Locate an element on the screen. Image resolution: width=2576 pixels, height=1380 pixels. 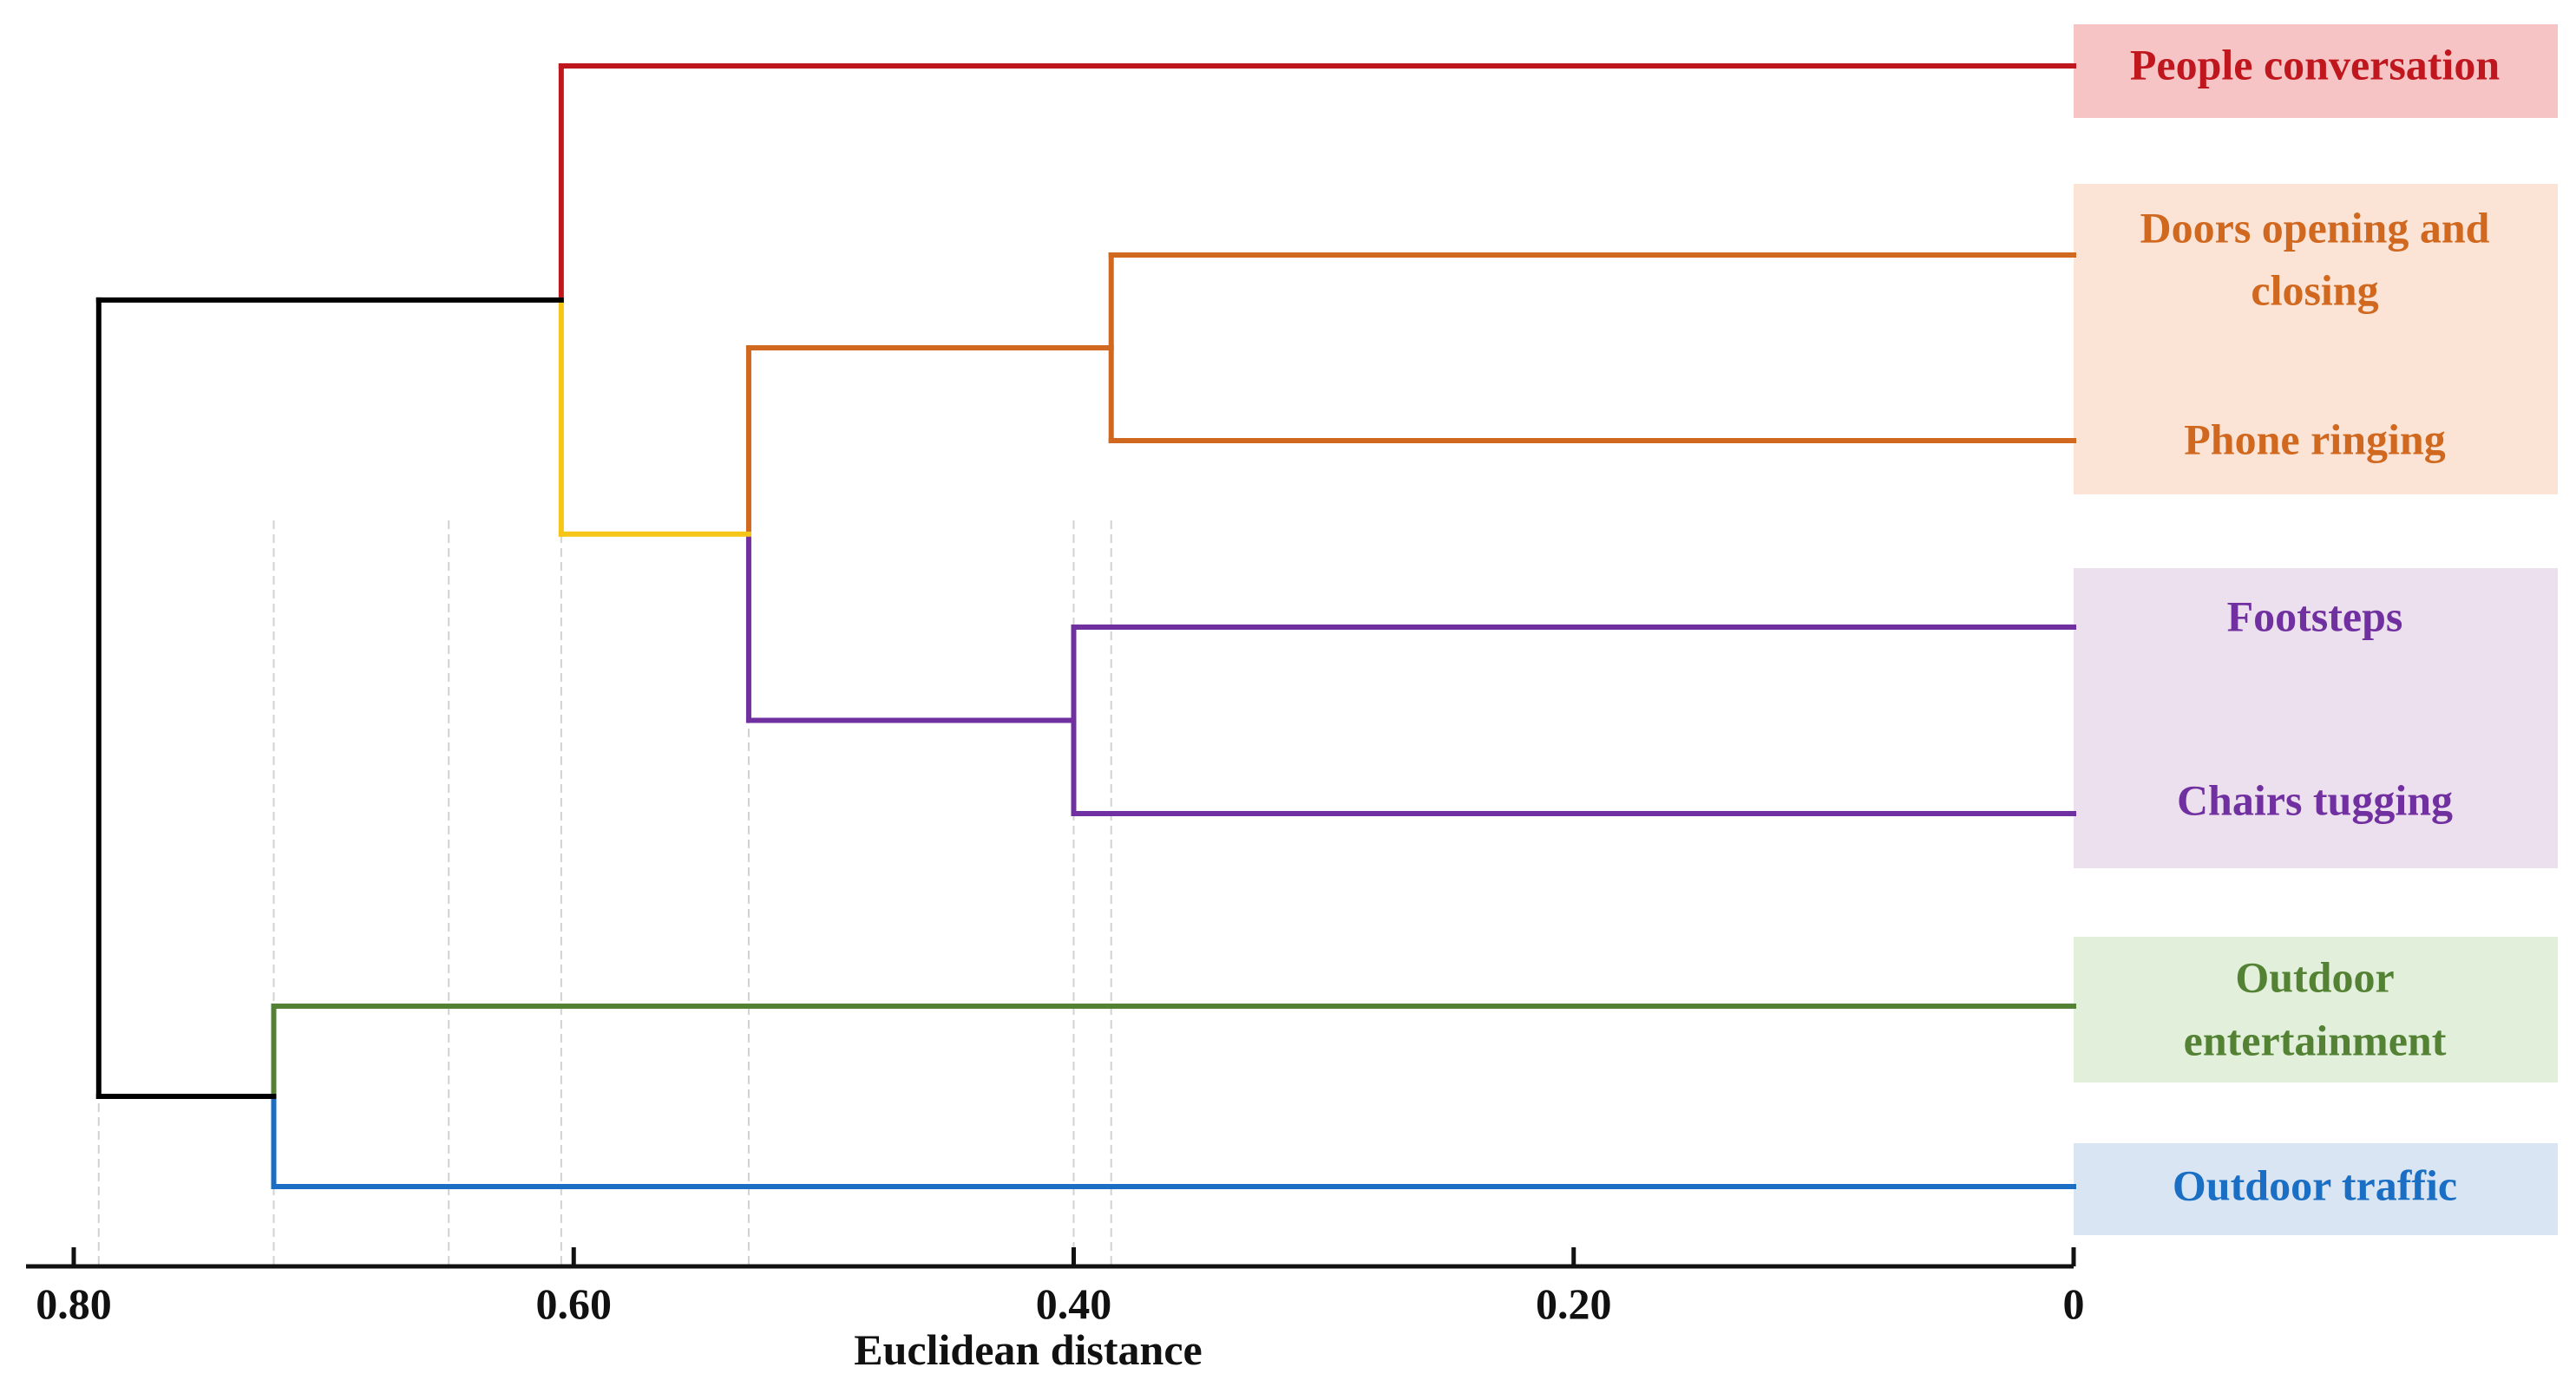
label-box-people is located at coordinates (2316, 71).